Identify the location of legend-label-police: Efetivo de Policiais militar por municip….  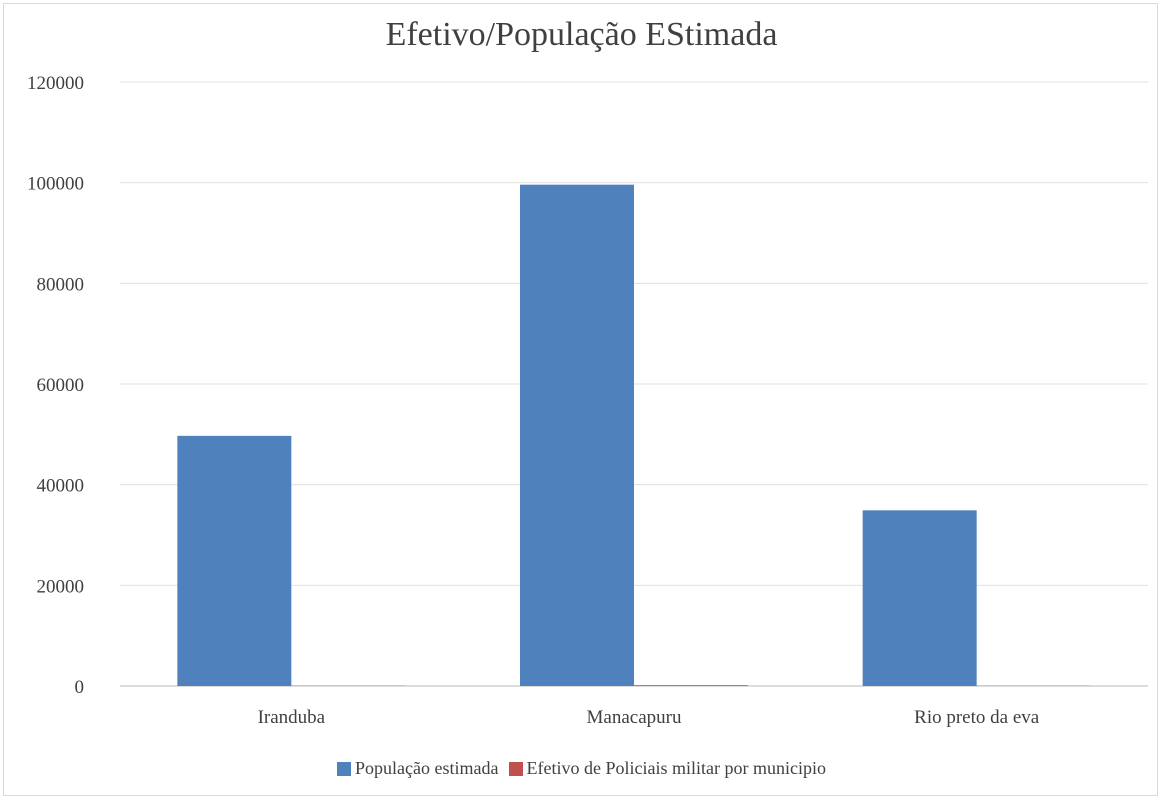
(676, 768).